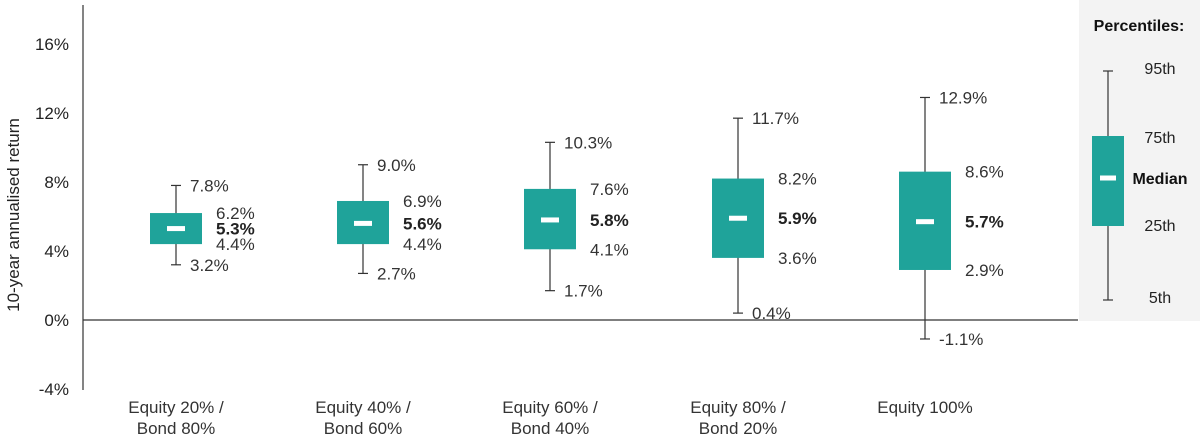 Image resolution: width=1200 pixels, height=440 pixels. Describe the element at coordinates (52, 113) in the screenshot. I see `y-tick-label: 12%` at that location.